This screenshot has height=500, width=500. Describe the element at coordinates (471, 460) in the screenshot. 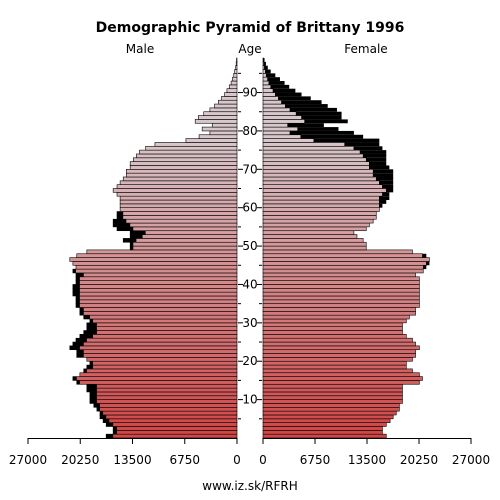

I see `female-x-tick-label: 27000` at that location.